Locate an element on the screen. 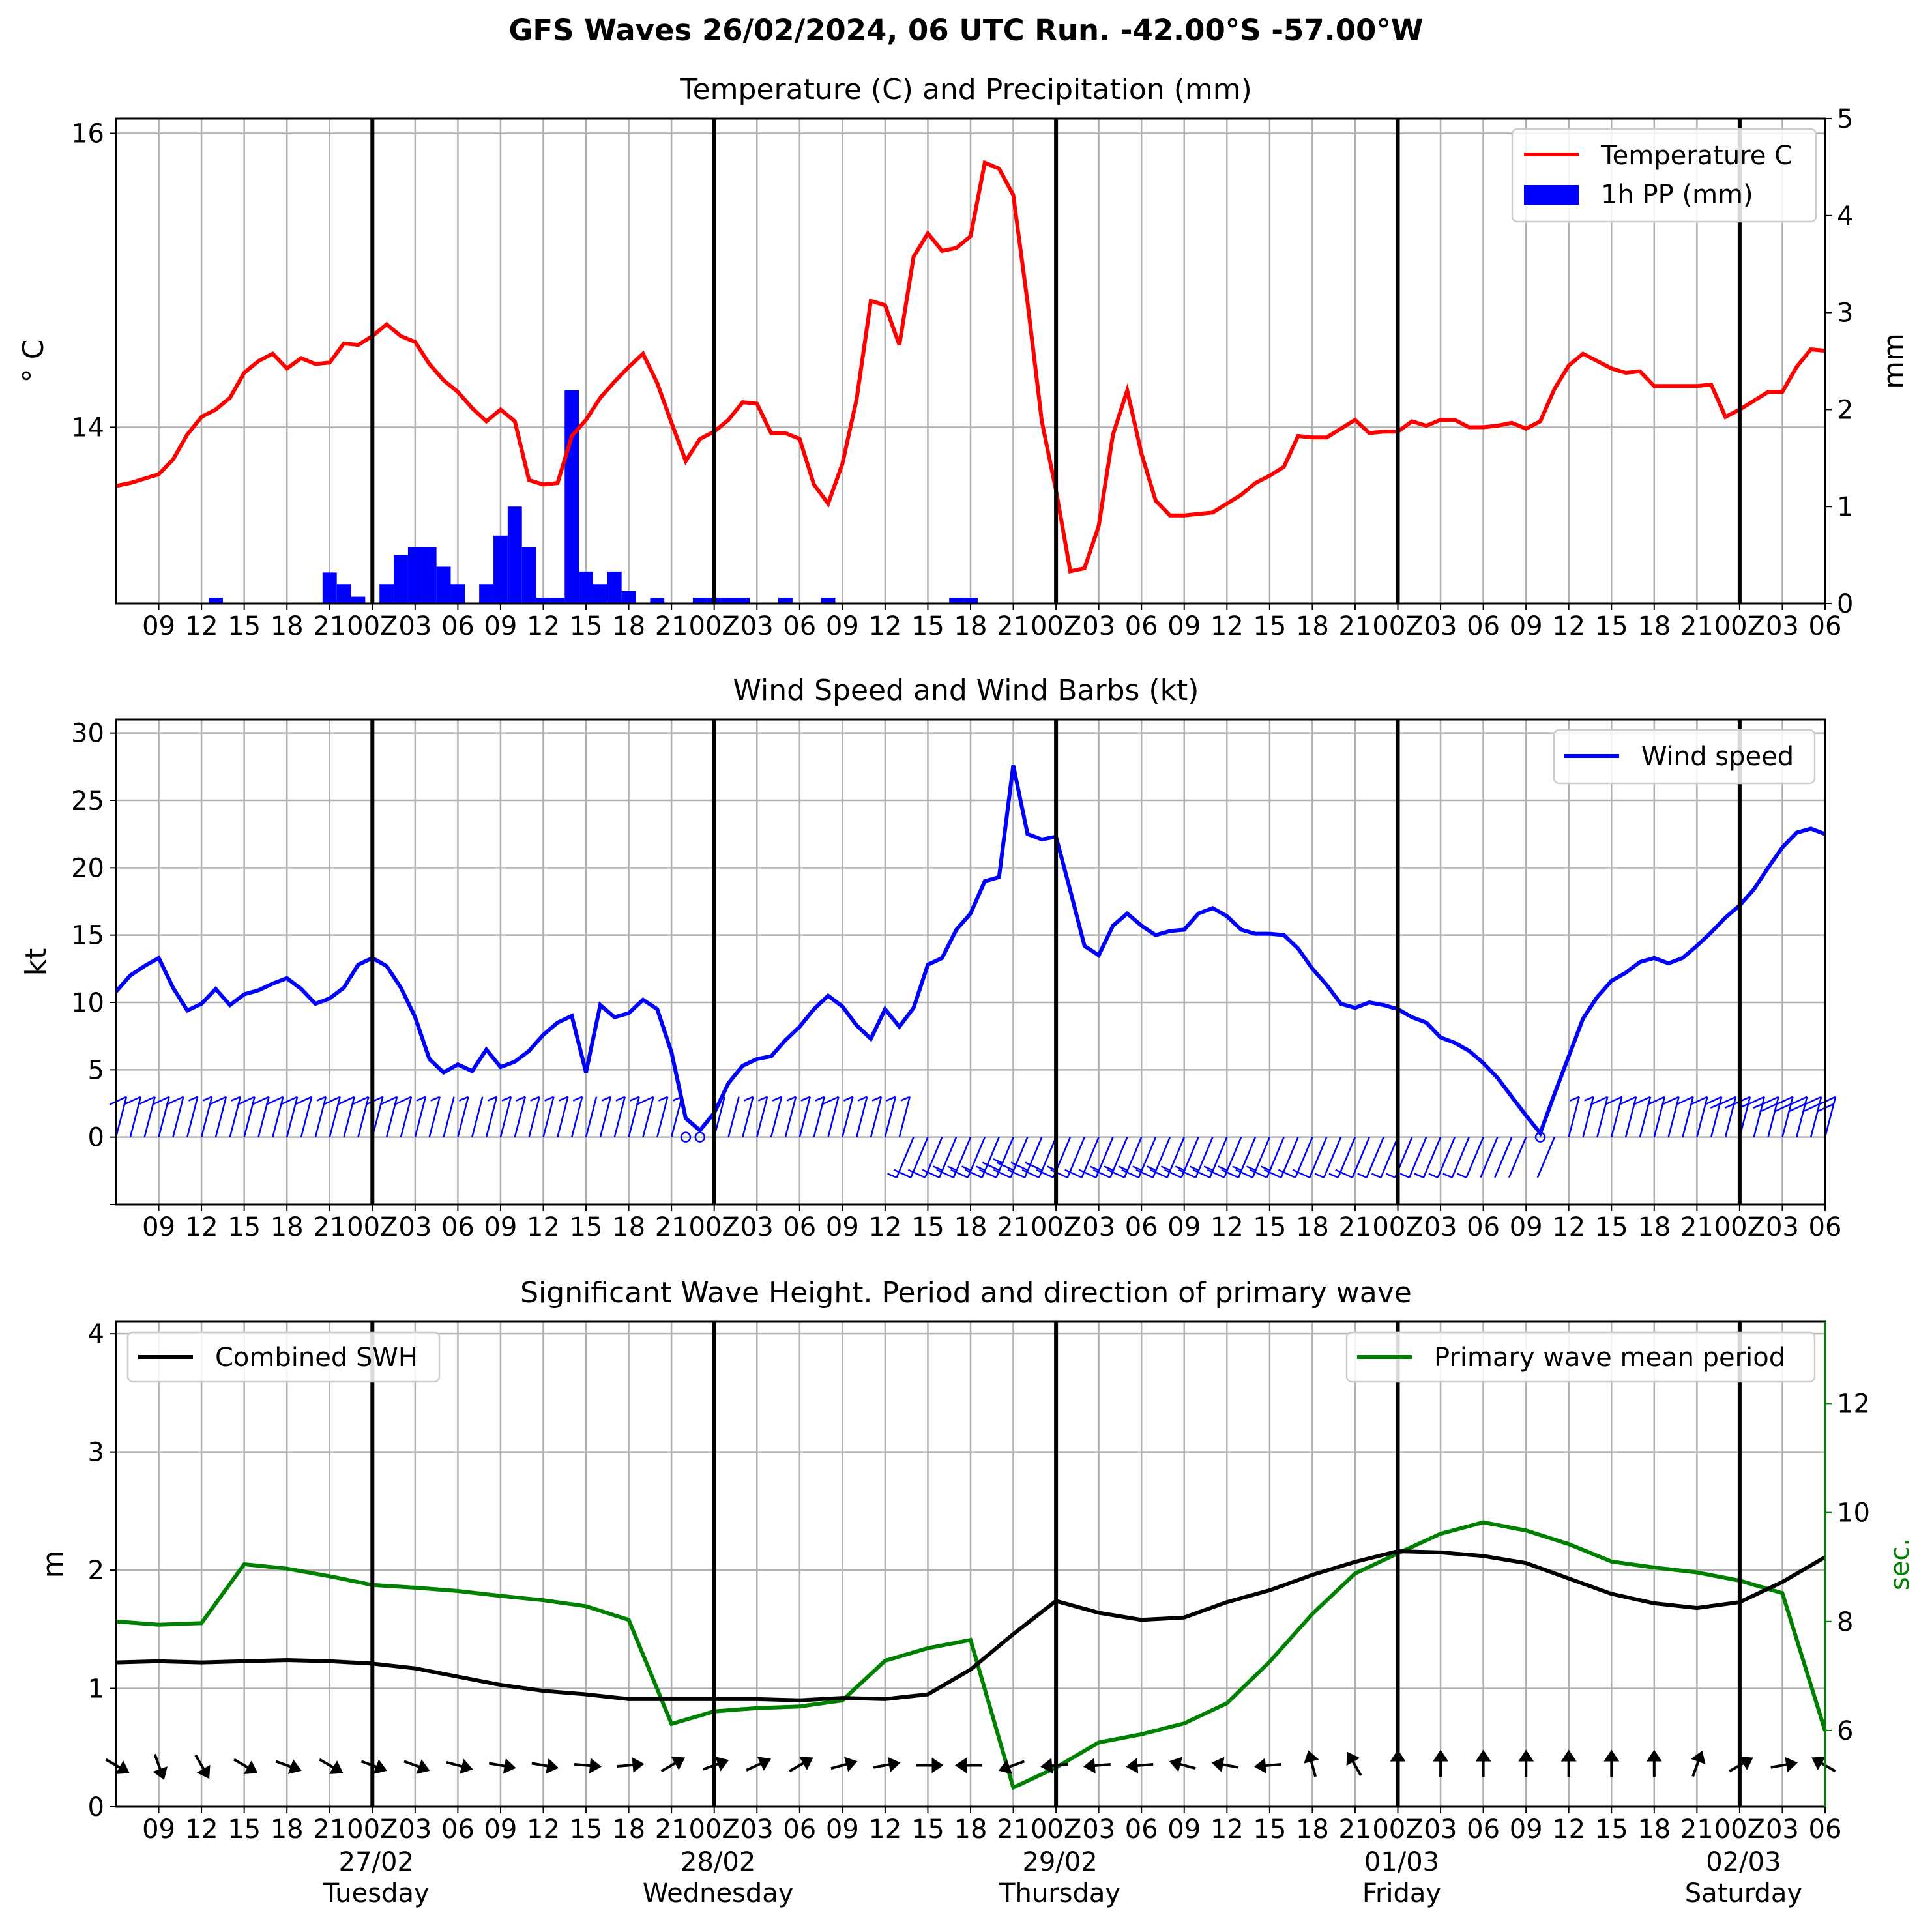 The width and height of the screenshot is (1932, 1926). day-label-date: 29/02 is located at coordinates (1059, 1862).